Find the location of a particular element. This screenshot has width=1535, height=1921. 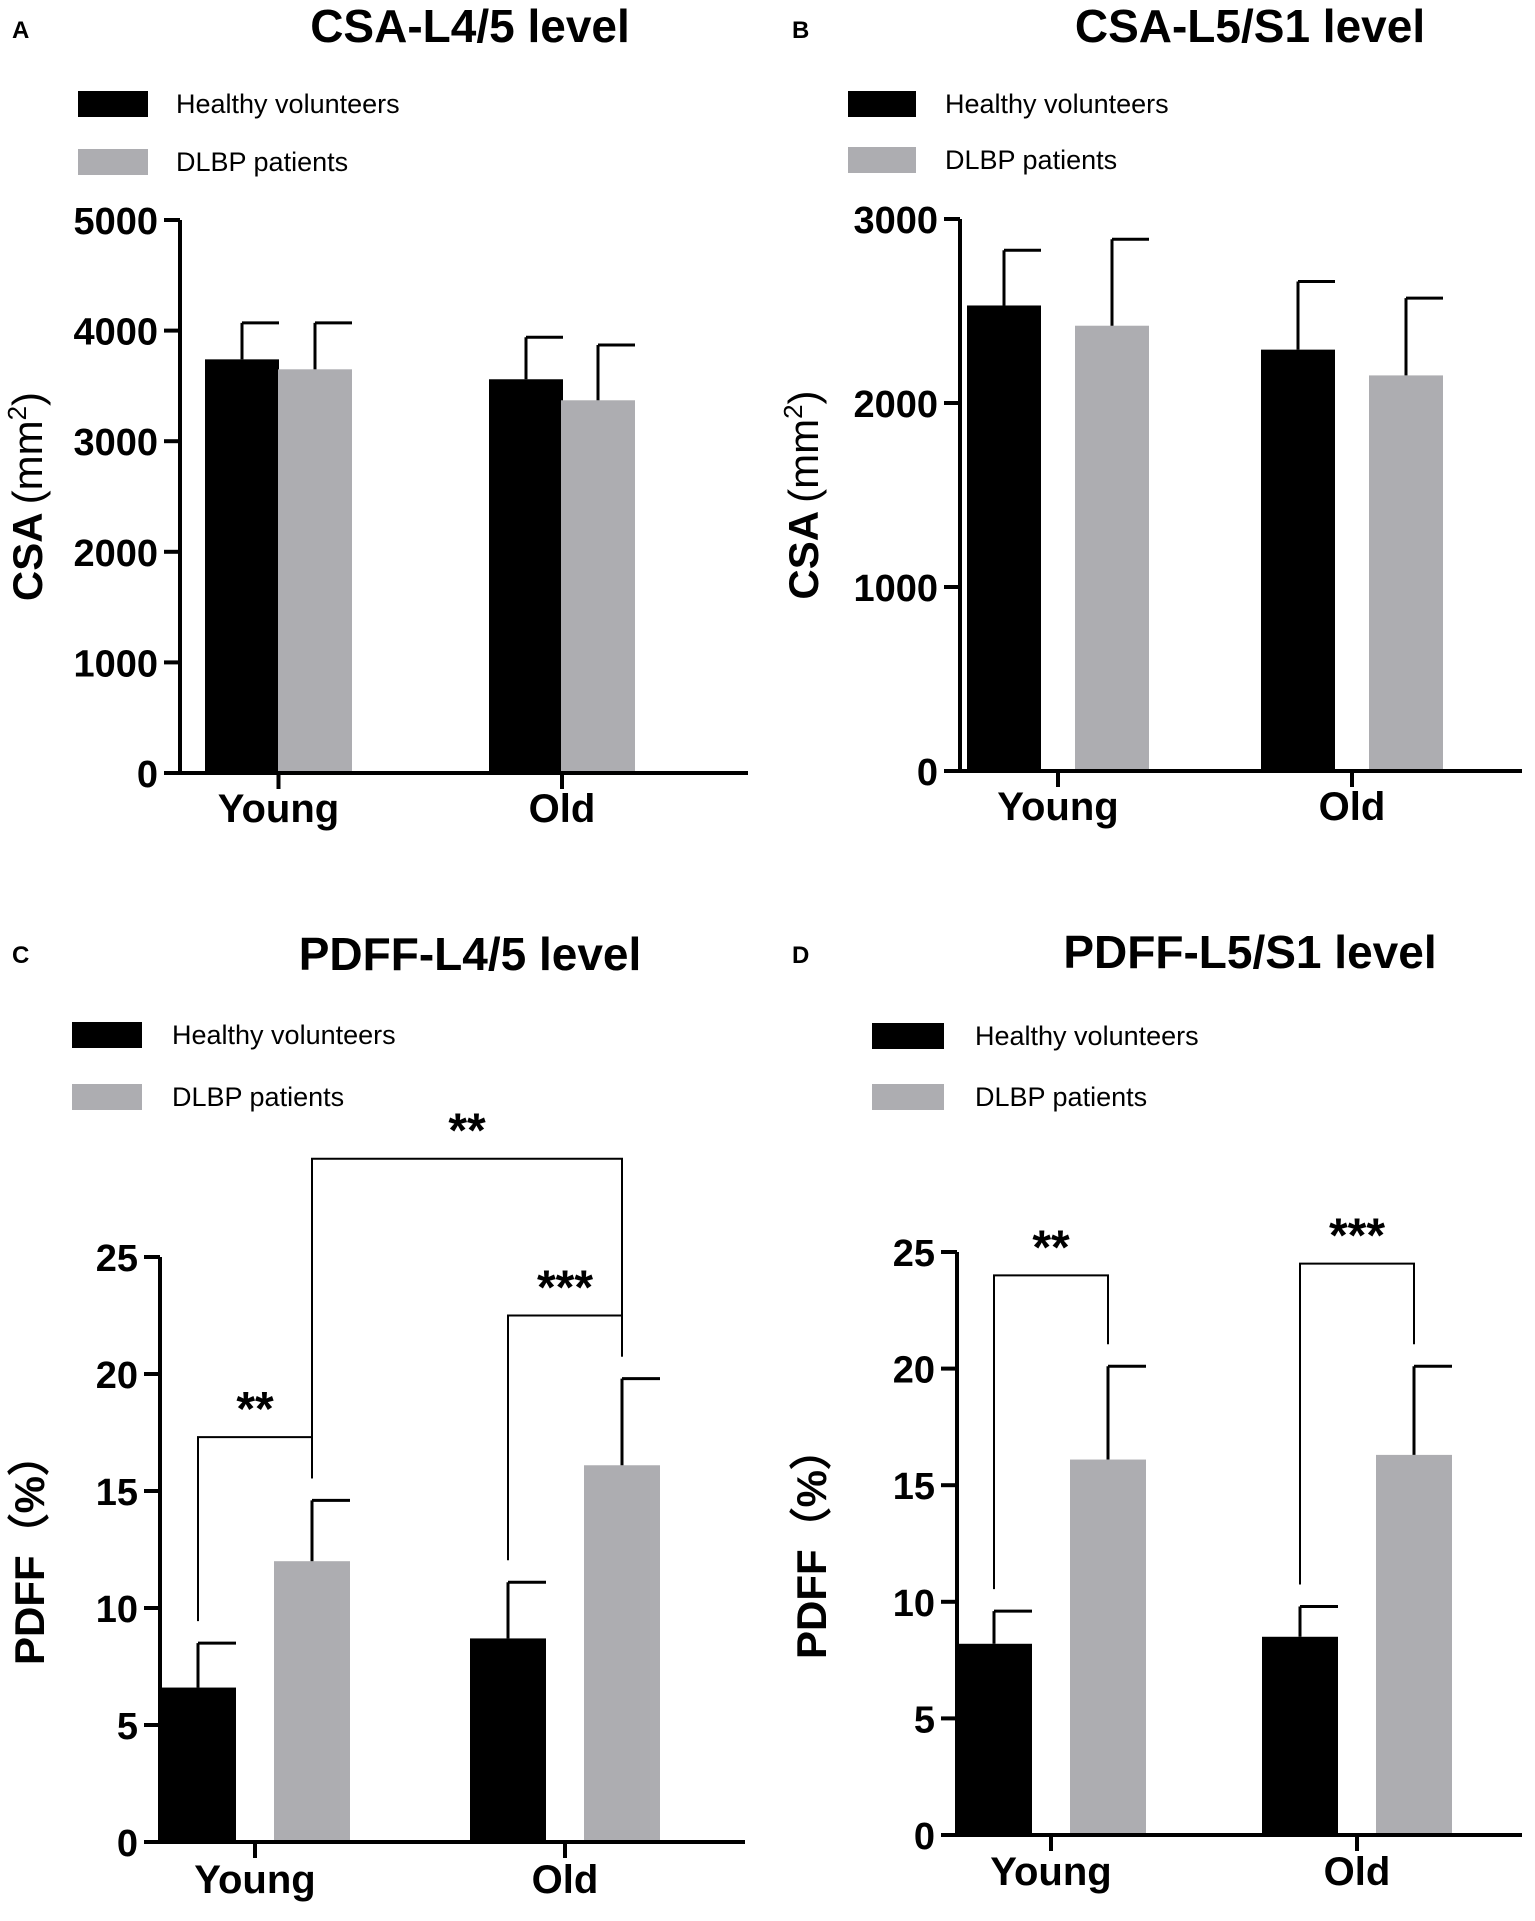

panel-letter: D is located at coordinates (800, 955).